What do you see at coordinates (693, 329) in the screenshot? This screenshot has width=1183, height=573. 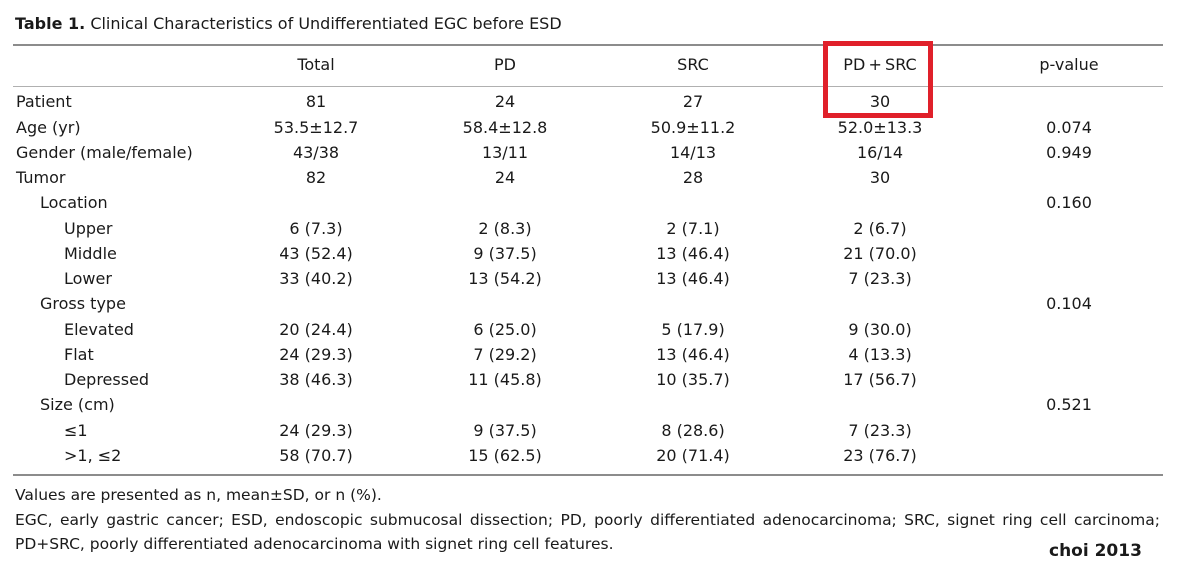 I see `table-cell: 5 (17.9)` at bounding box center [693, 329].